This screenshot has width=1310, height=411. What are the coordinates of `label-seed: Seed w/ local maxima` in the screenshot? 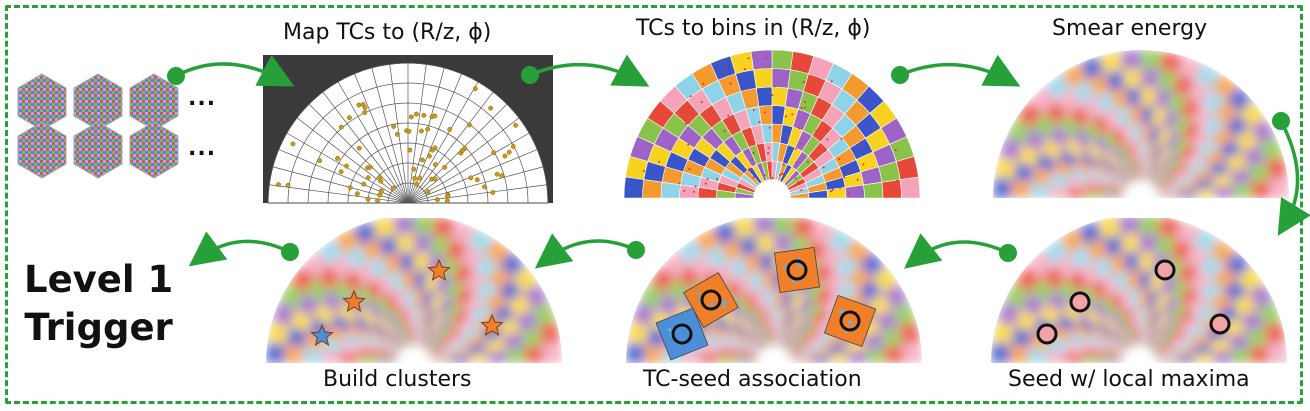 It's located at (1129, 379).